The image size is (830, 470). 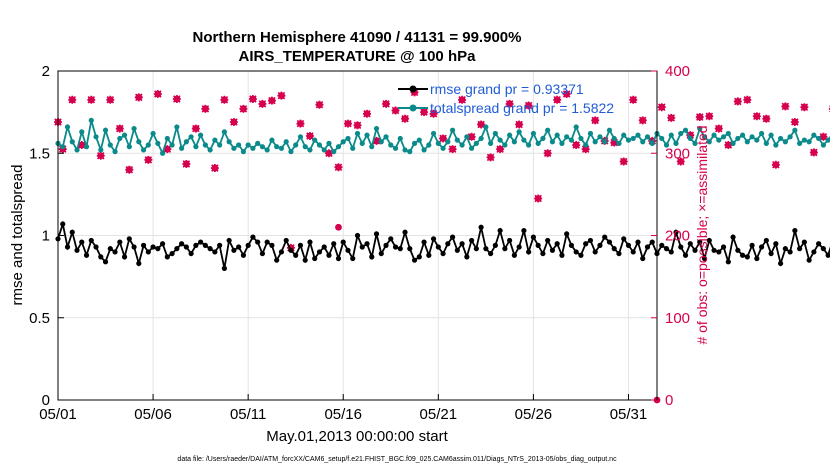 I want to click on y2-axis-label: # of obs: o=possible; ×=assimilated, so click(x=702, y=234).